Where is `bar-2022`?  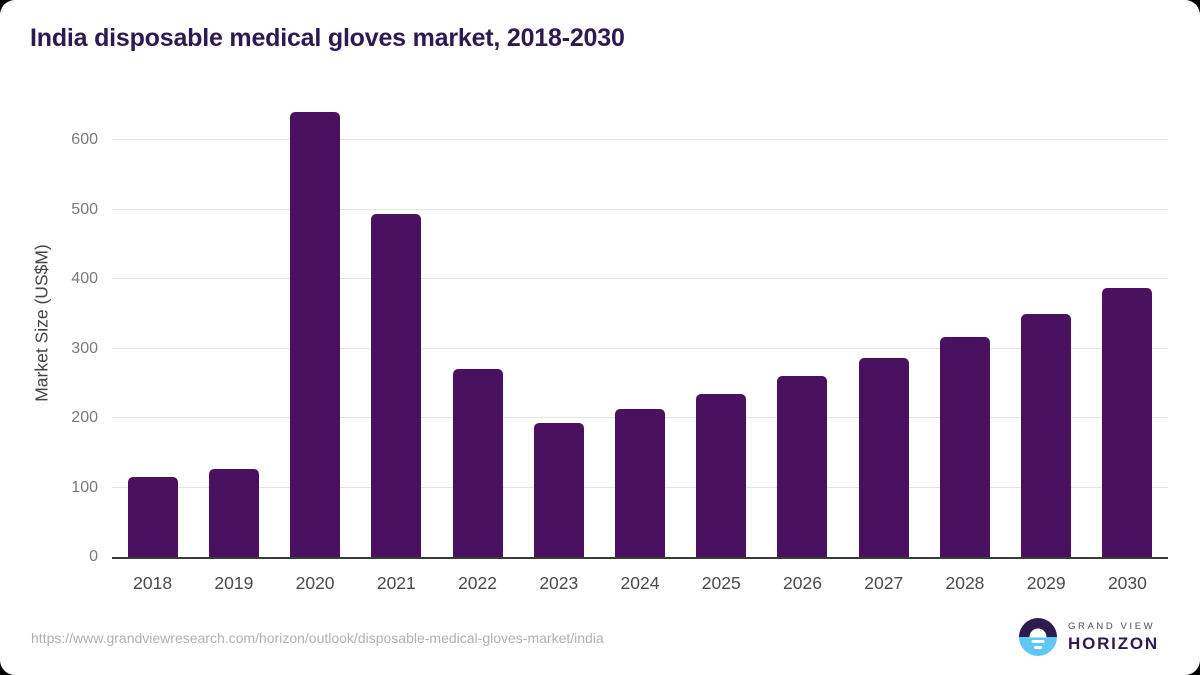 bar-2022 is located at coordinates (477, 463).